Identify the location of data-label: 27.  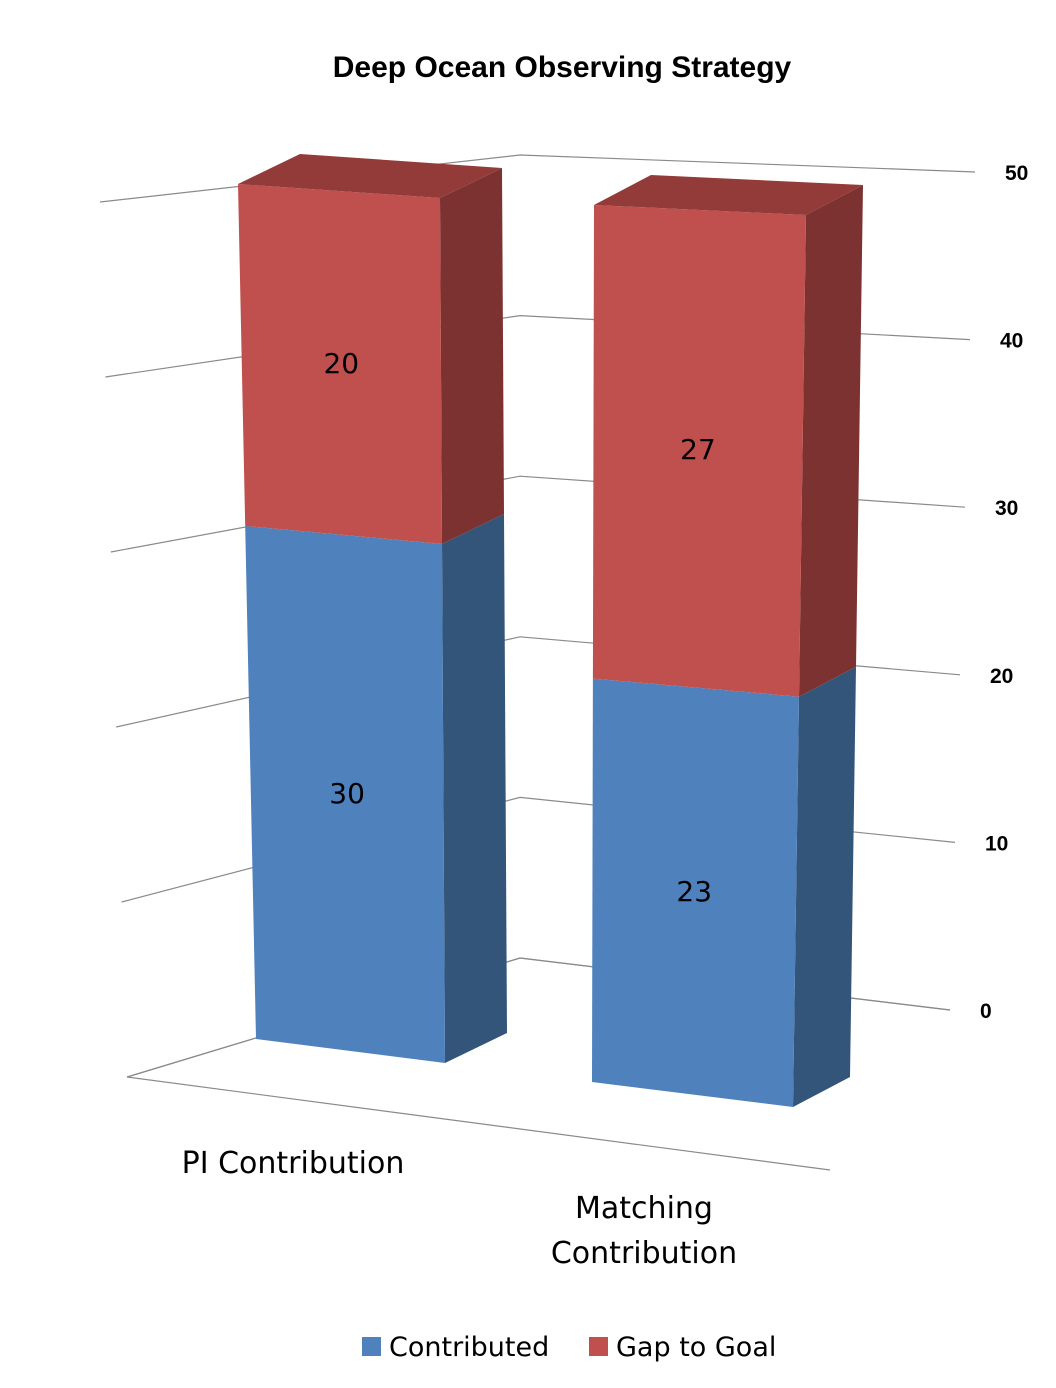
(698, 449).